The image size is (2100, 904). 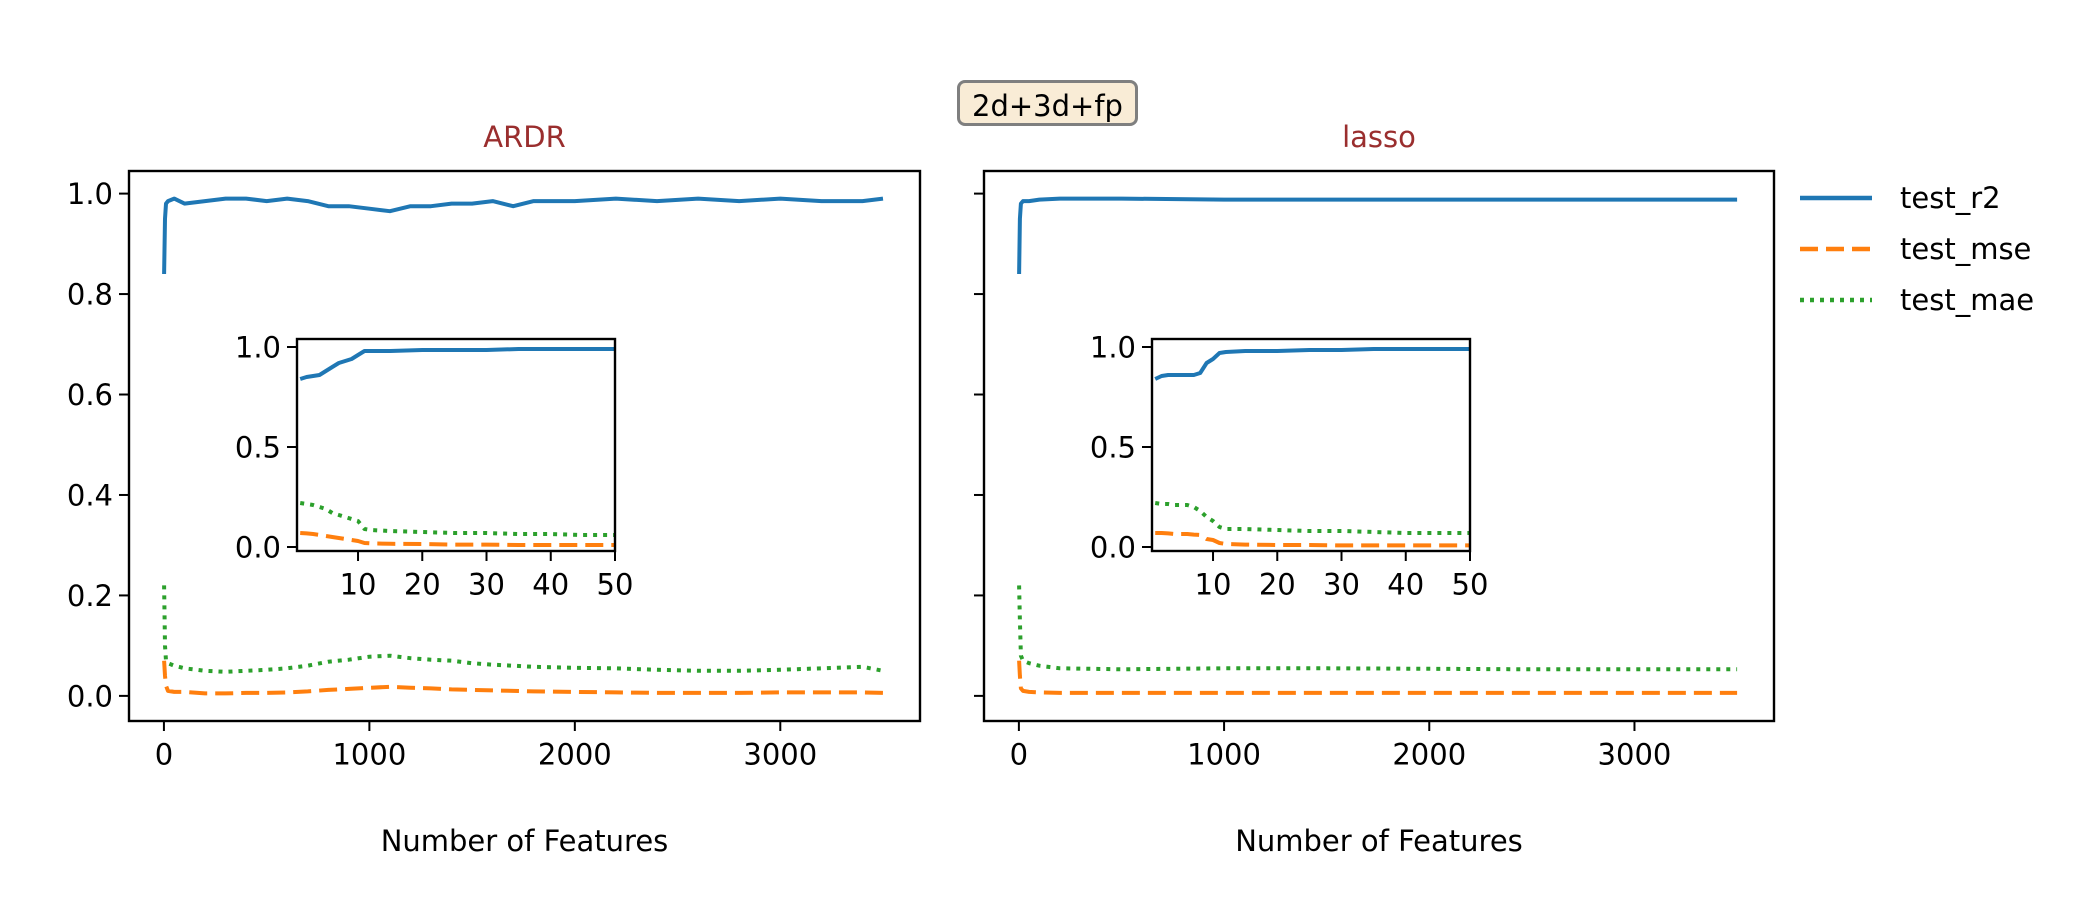 What do you see at coordinates (1277, 584) in the screenshot?
I see `panel-2-inset-xtick-label: 20` at bounding box center [1277, 584].